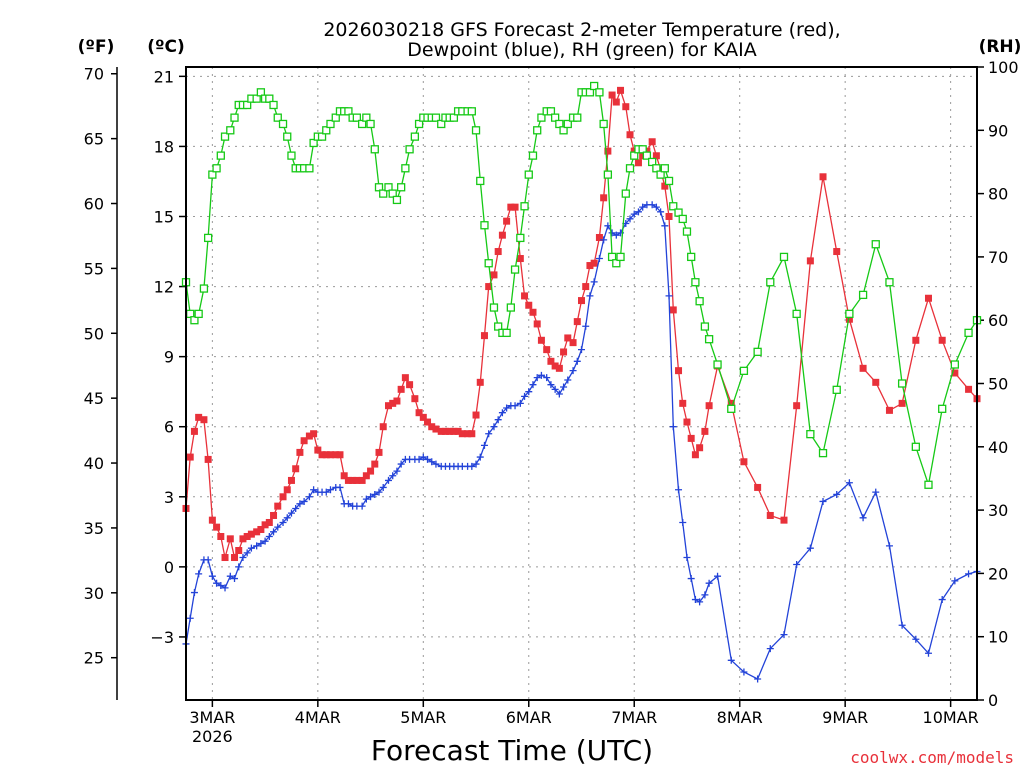 This screenshot has height=768, width=1024. What do you see at coordinates (164, 76) in the screenshot?
I see `celsius-tick-label: 21` at bounding box center [164, 76].